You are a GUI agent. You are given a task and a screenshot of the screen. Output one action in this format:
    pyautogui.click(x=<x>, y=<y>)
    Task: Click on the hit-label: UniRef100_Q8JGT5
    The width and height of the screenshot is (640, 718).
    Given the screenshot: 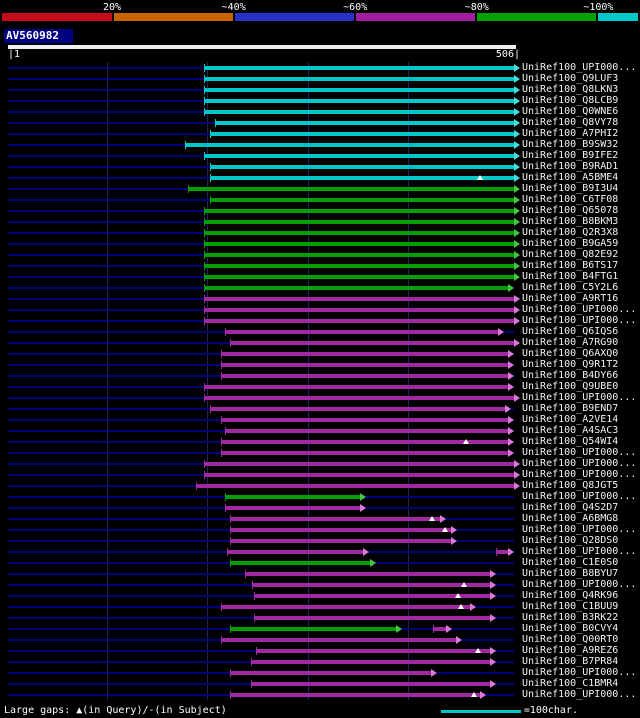 What is the action you would take?
    pyautogui.click(x=570, y=485)
    